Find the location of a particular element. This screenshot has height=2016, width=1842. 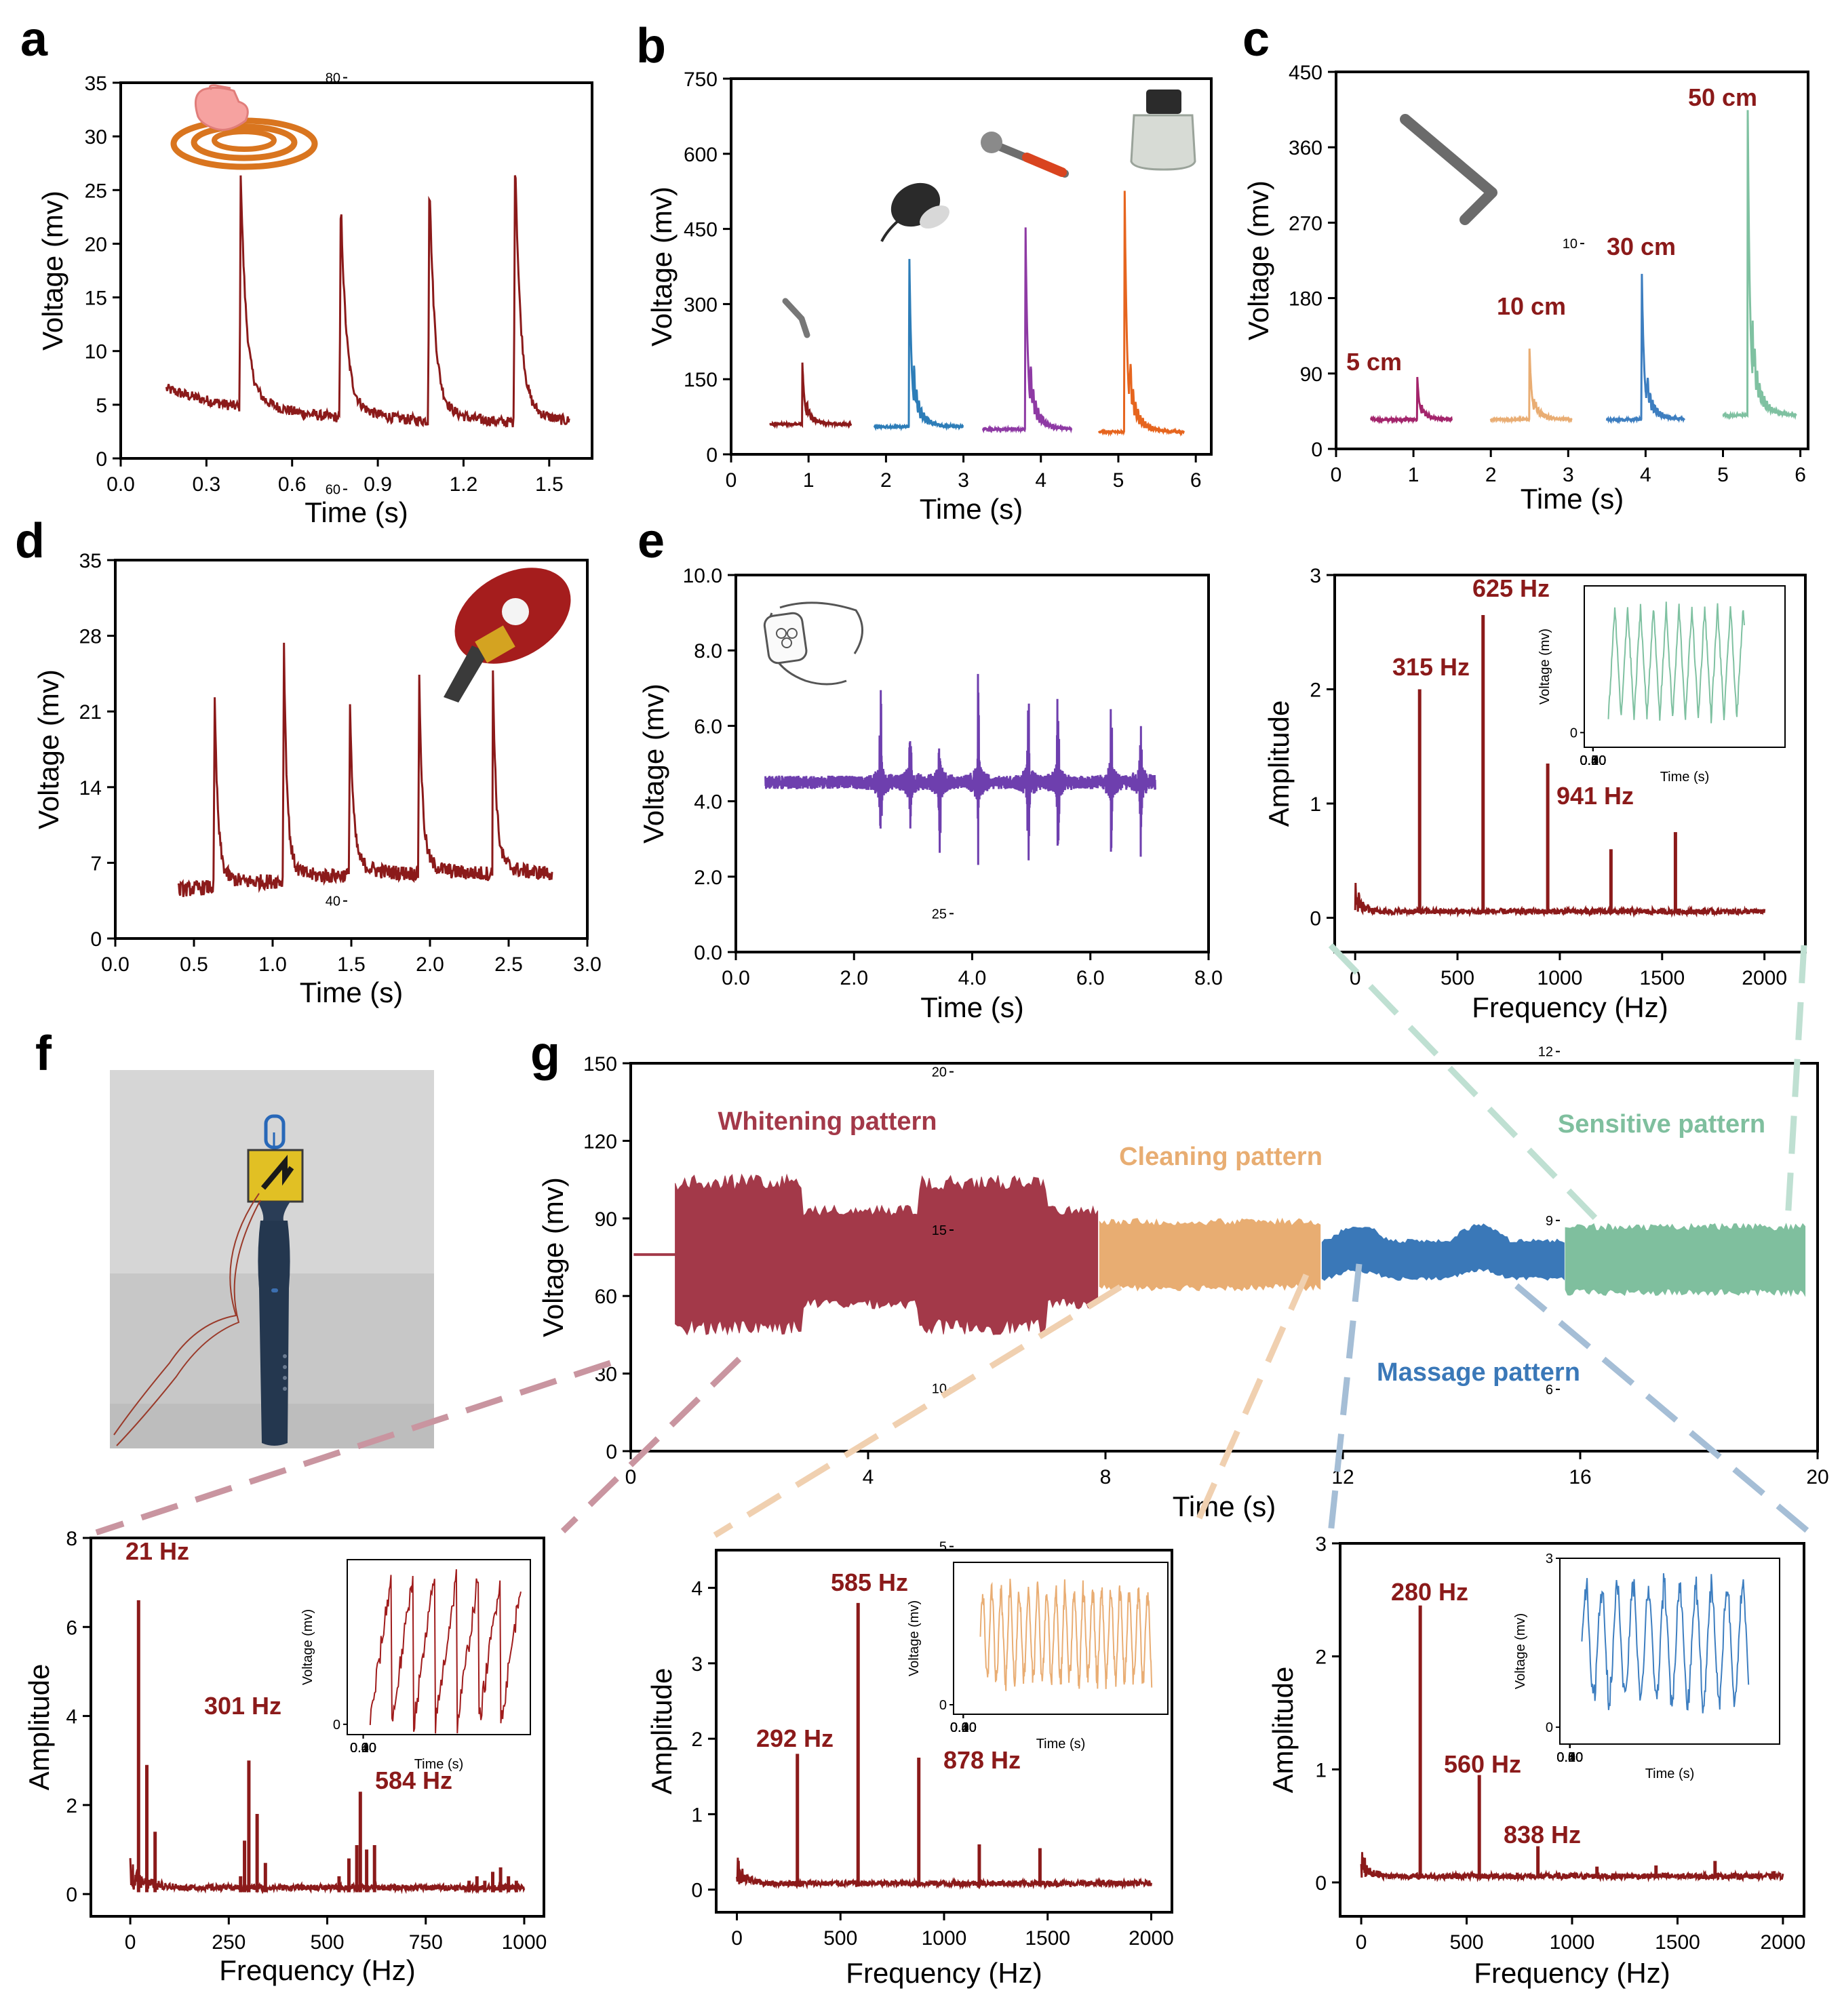

mode-segment-sensitive-pattern is located at coordinates (1685, 1260).